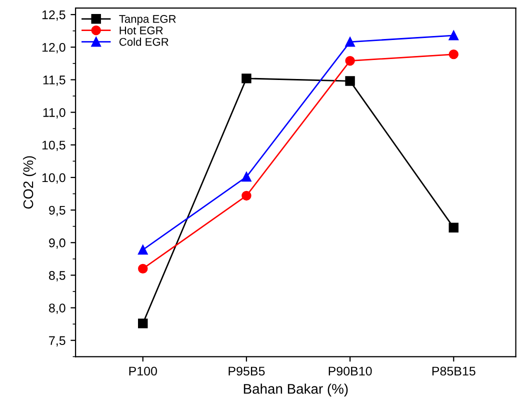 This screenshot has width=521, height=403. What do you see at coordinates (454, 371) in the screenshot?
I see `x-tick-label: P85B15` at bounding box center [454, 371].